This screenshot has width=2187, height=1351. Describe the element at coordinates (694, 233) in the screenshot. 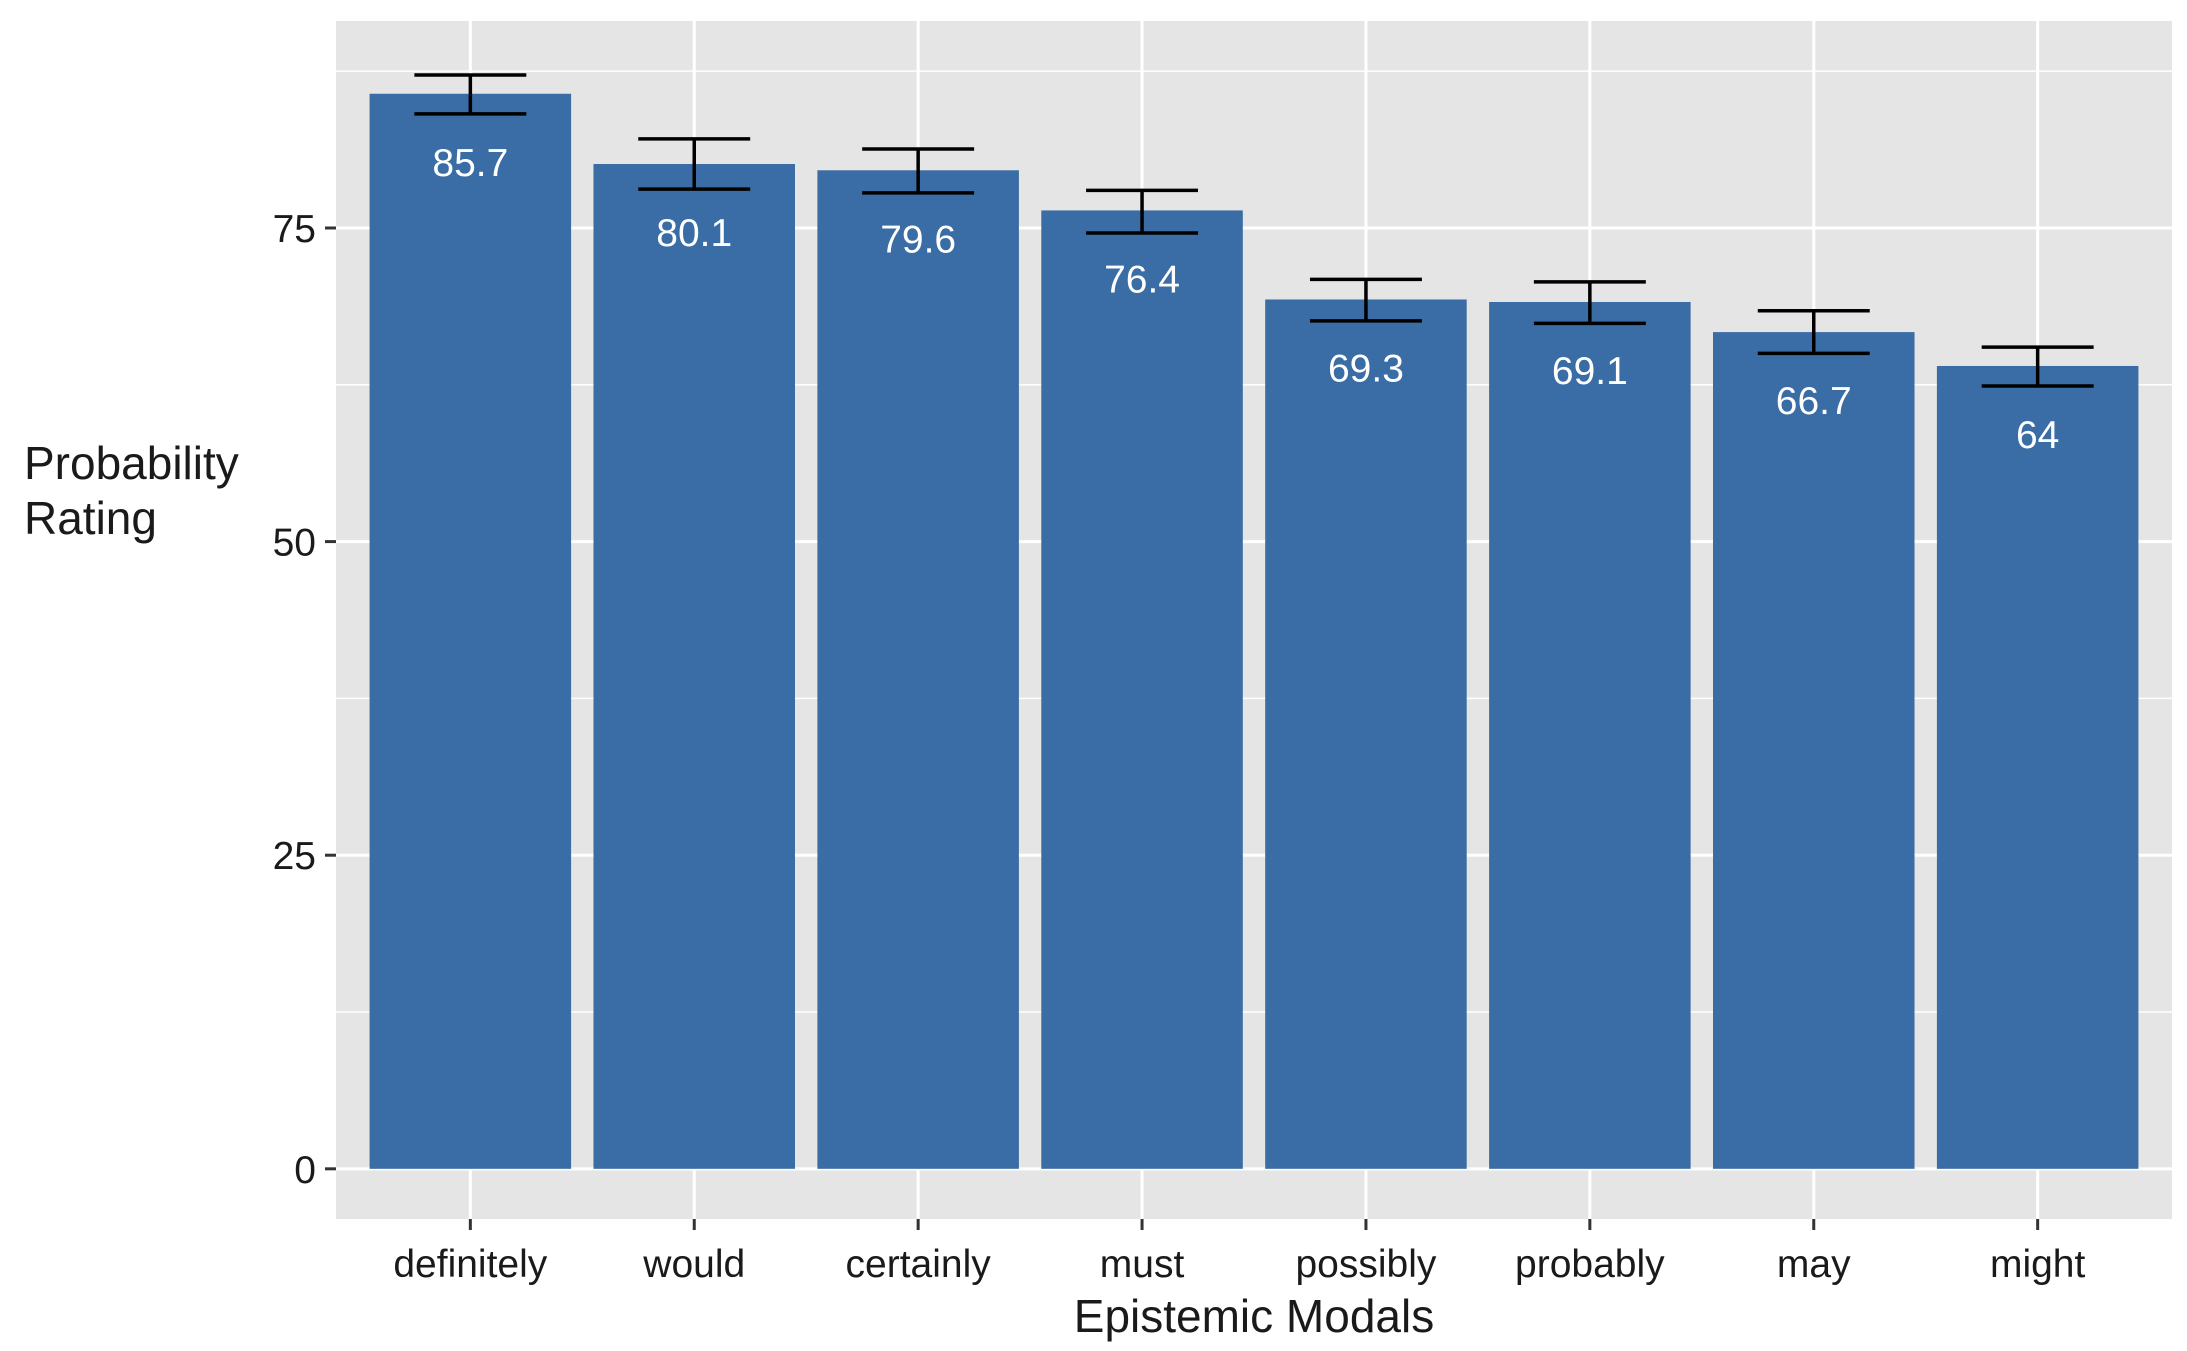

I see `data-label: 80.1` at that location.